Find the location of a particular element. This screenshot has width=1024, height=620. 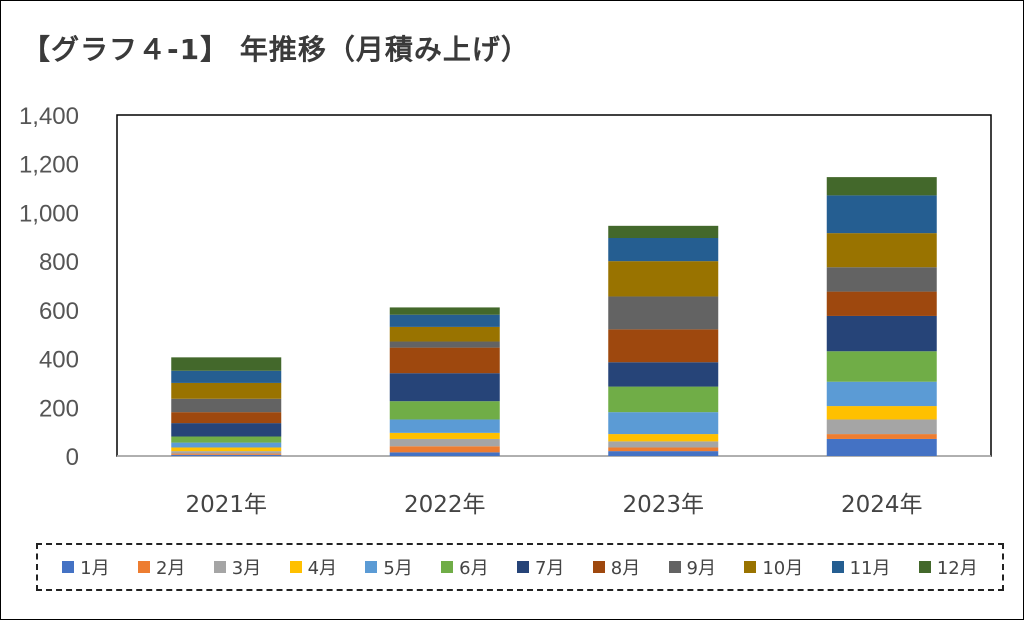

legend-label: 6月 is located at coordinates (474, 568).